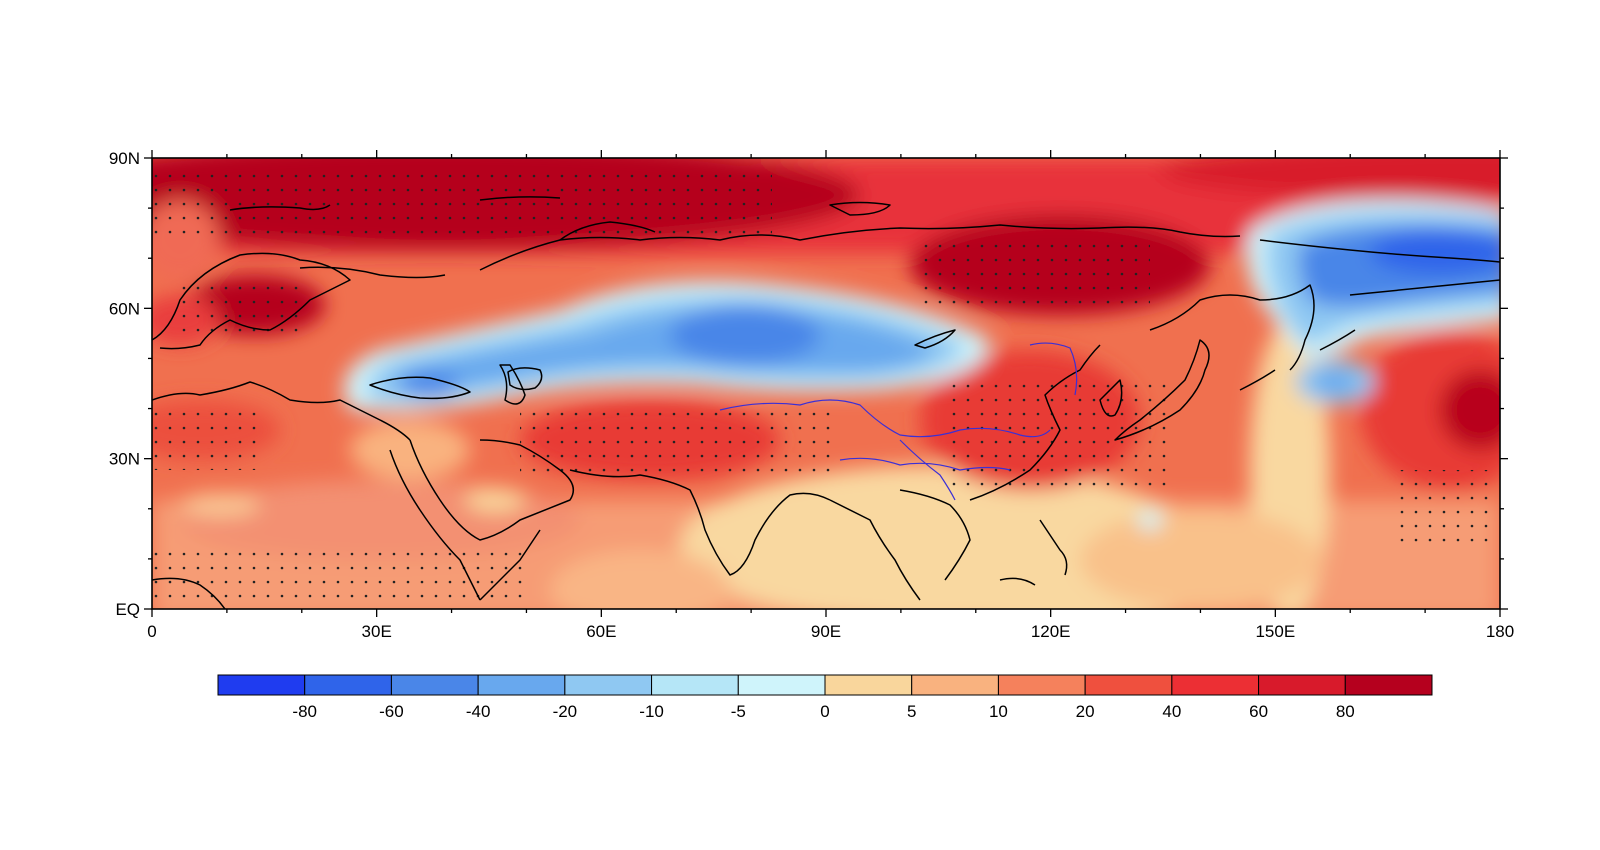  What do you see at coordinates (601, 631) in the screenshot?
I see `x-tick-label: 60E` at bounding box center [601, 631].